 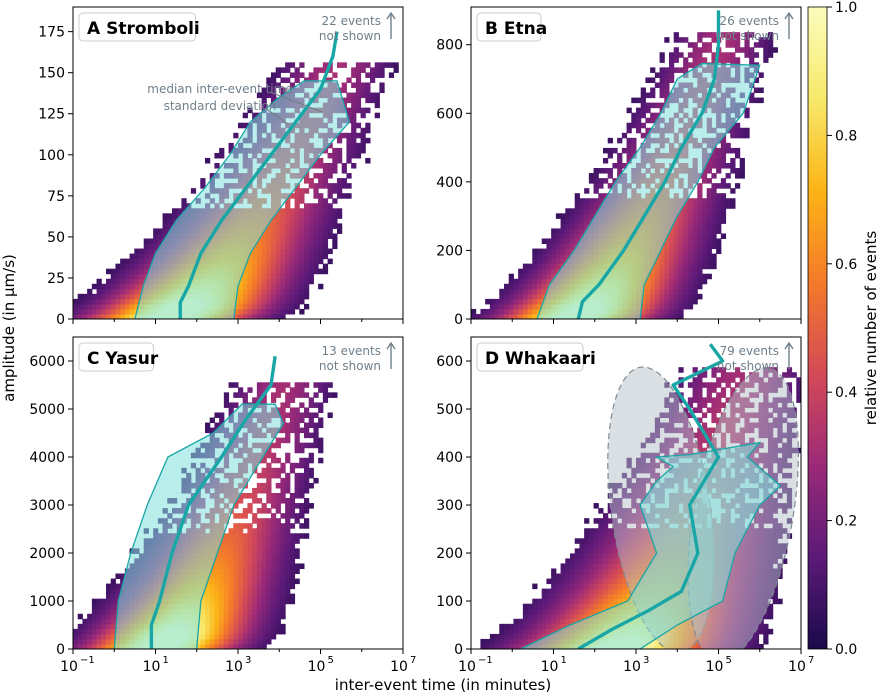 What do you see at coordinates (131, 359) in the screenshot?
I see `panel-name: Yasur` at bounding box center [131, 359].